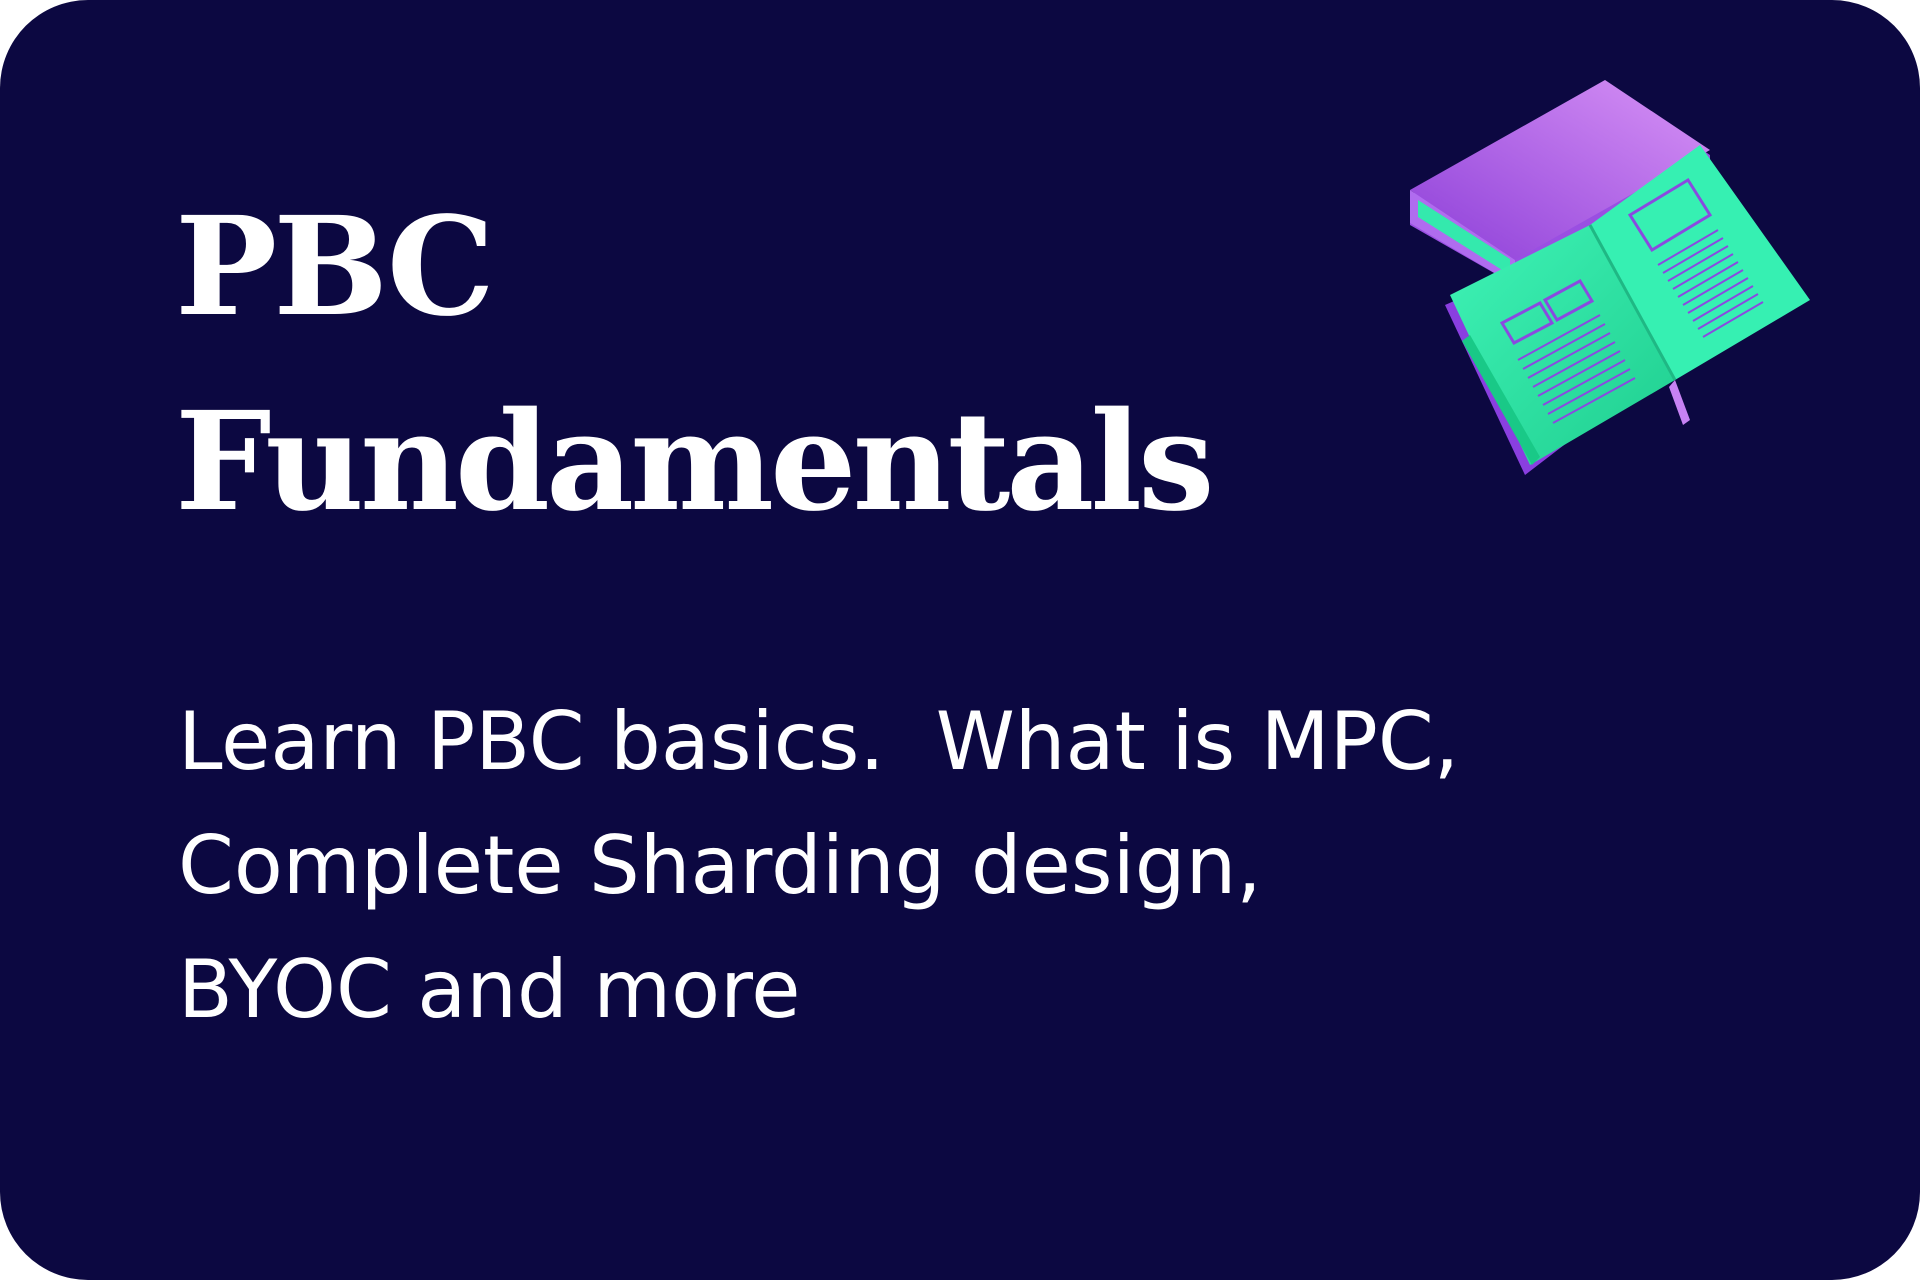 This screenshot has width=1920, height=1280. I want to click on card-description-line-1: Learn PBC basics. What is MPC,, so click(819, 741).